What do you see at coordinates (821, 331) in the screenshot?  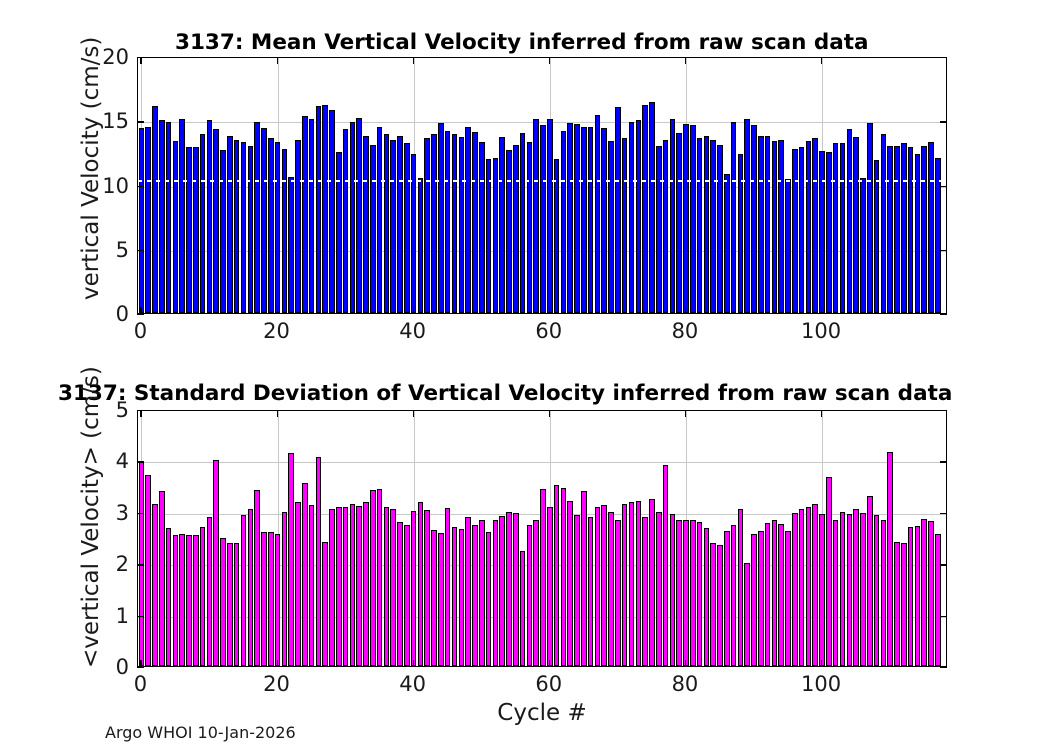 I see `x-tick-label: 100` at bounding box center [821, 331].